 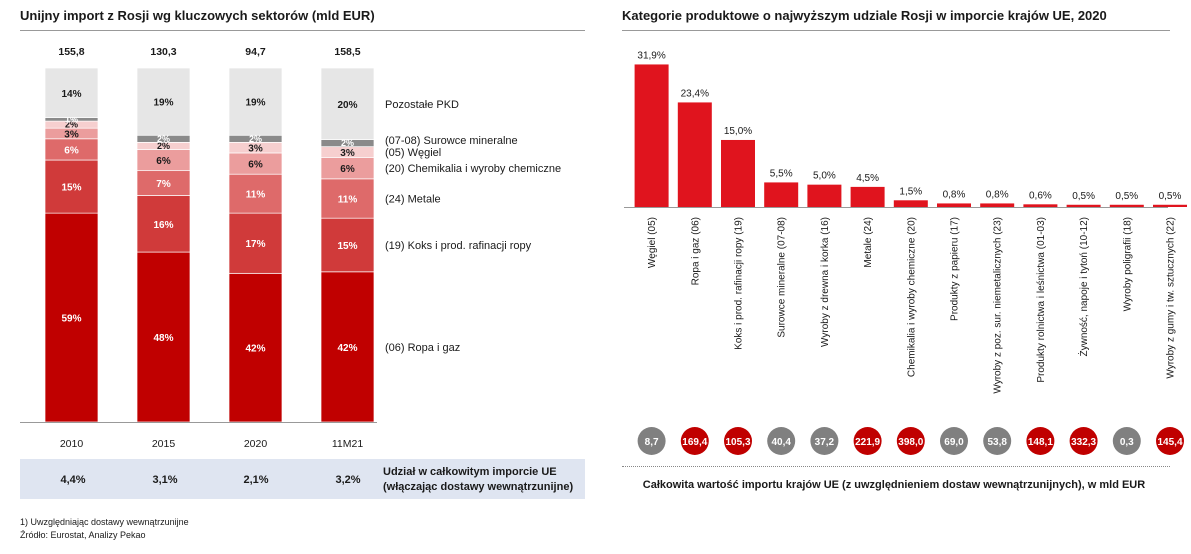 I want to click on category-label-2020: 2020, so click(x=256, y=444).